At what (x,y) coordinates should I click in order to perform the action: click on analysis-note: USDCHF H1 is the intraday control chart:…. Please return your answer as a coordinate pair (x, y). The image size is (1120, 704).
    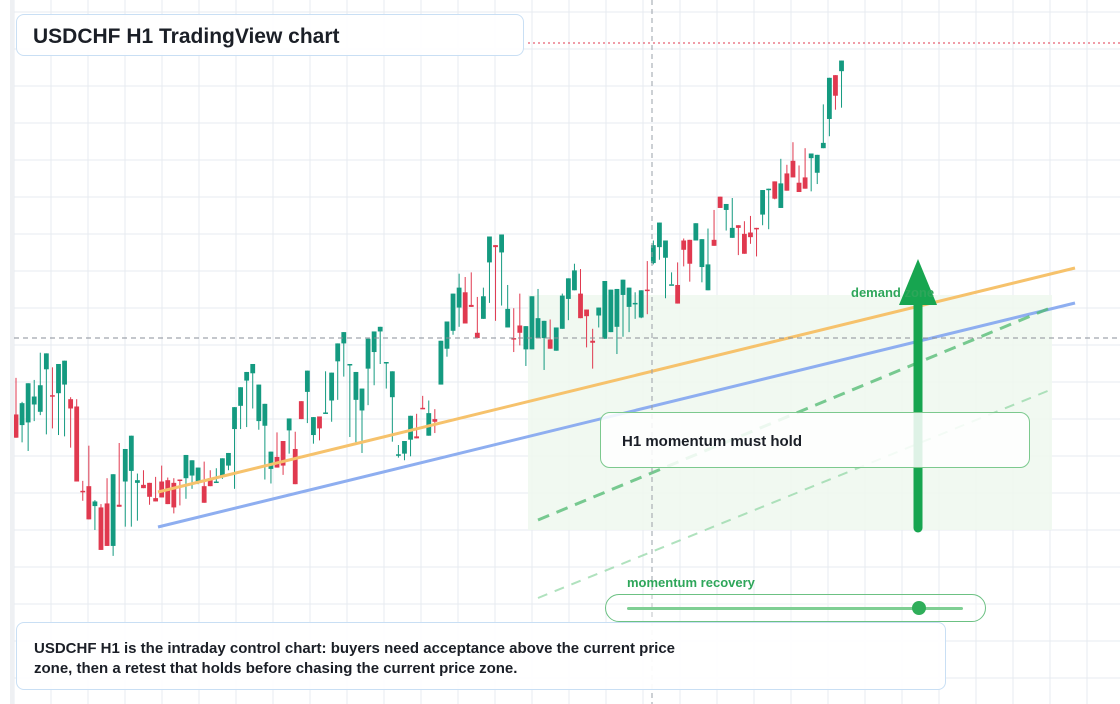
    Looking at the image, I should click on (355, 658).